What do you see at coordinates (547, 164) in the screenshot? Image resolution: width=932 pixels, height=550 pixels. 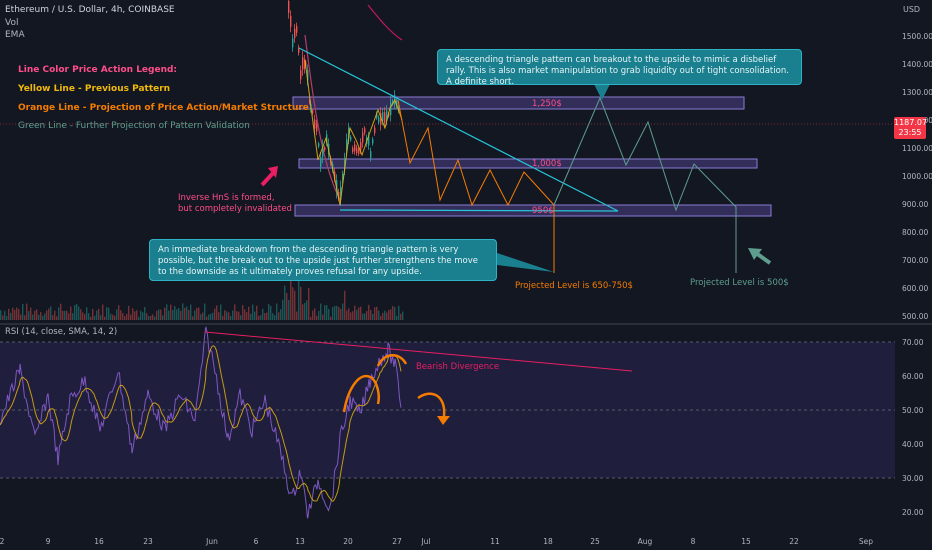 I see `label-1000: 1,000$` at bounding box center [547, 164].